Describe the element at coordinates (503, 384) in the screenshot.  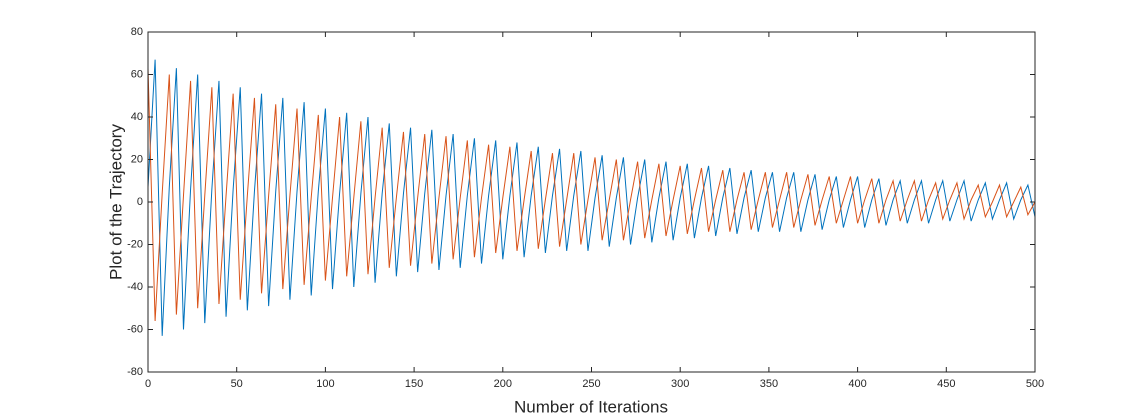
I see `x-tick-label: 200` at that location.